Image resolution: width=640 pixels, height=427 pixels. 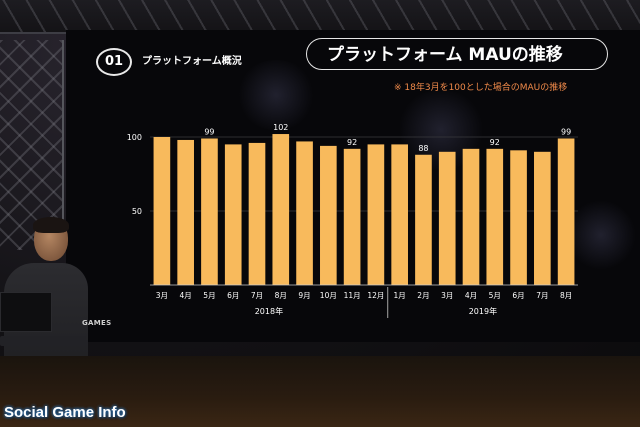 I want to click on data-label: 102, so click(x=280, y=127).